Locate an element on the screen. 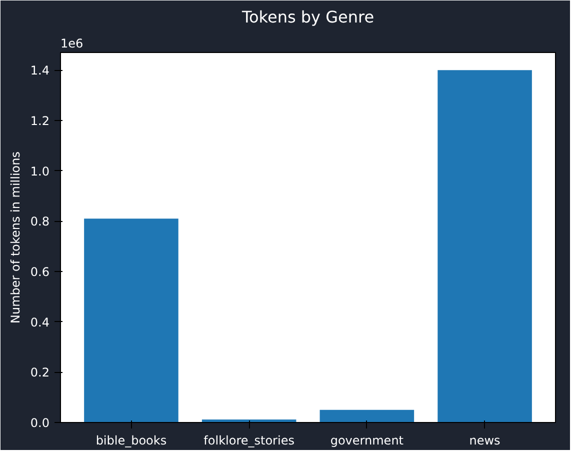  y-tick-label: 1.2 is located at coordinates (40, 121).